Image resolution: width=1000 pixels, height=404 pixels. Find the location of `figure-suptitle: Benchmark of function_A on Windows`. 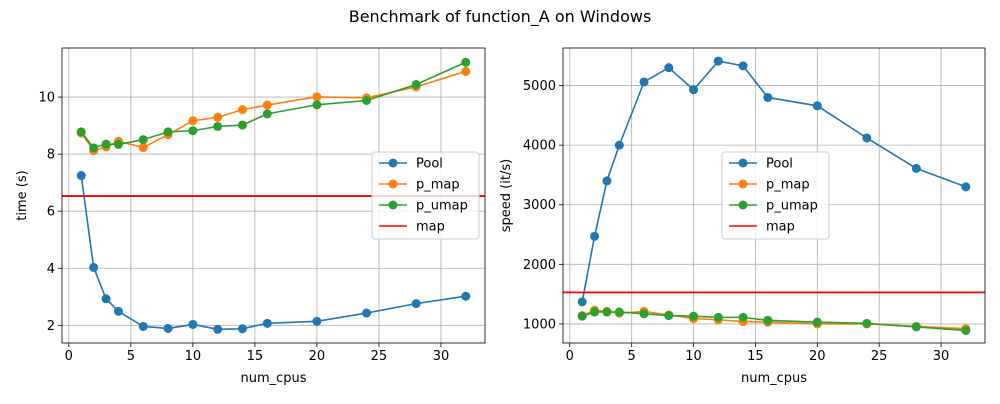

figure-suptitle: Benchmark of function_A on Windows is located at coordinates (500, 17).